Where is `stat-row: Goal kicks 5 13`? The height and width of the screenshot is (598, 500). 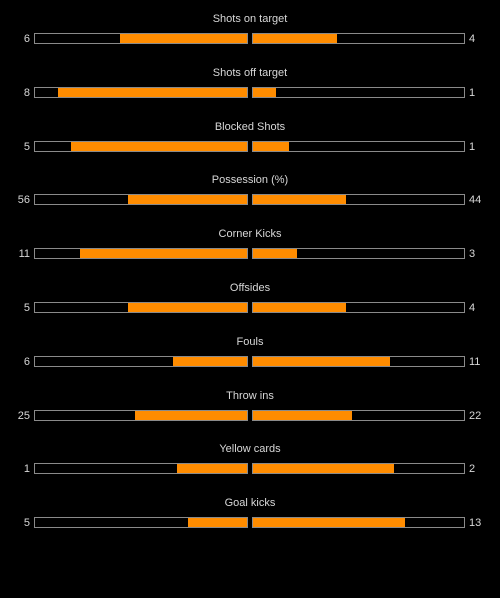 stat-row: Goal kicks 5 13 is located at coordinates (250, 516).